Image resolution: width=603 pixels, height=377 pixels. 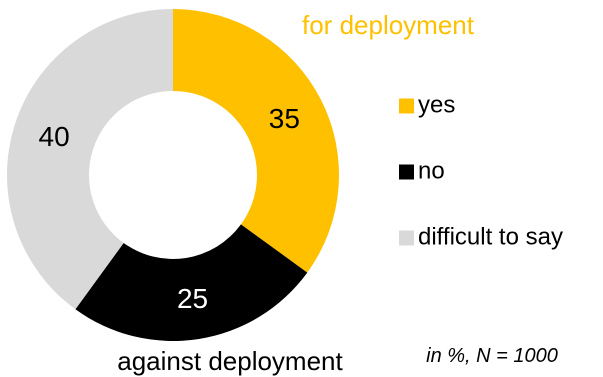 I want to click on annotation-for-deployment: for deployment, so click(x=388, y=25).